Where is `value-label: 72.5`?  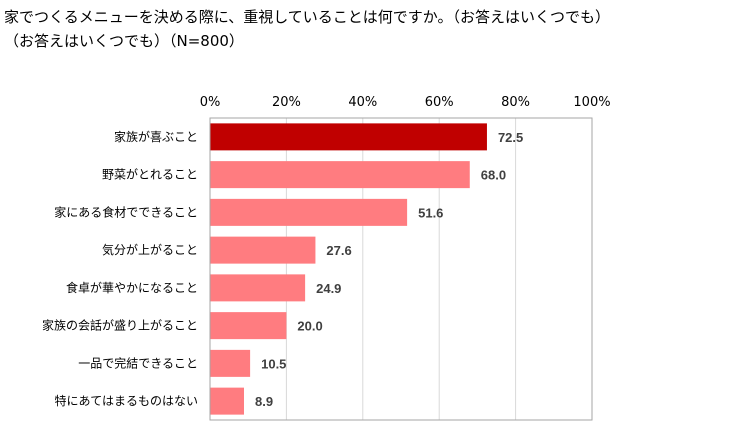
value-label: 72.5 is located at coordinates (510, 137).